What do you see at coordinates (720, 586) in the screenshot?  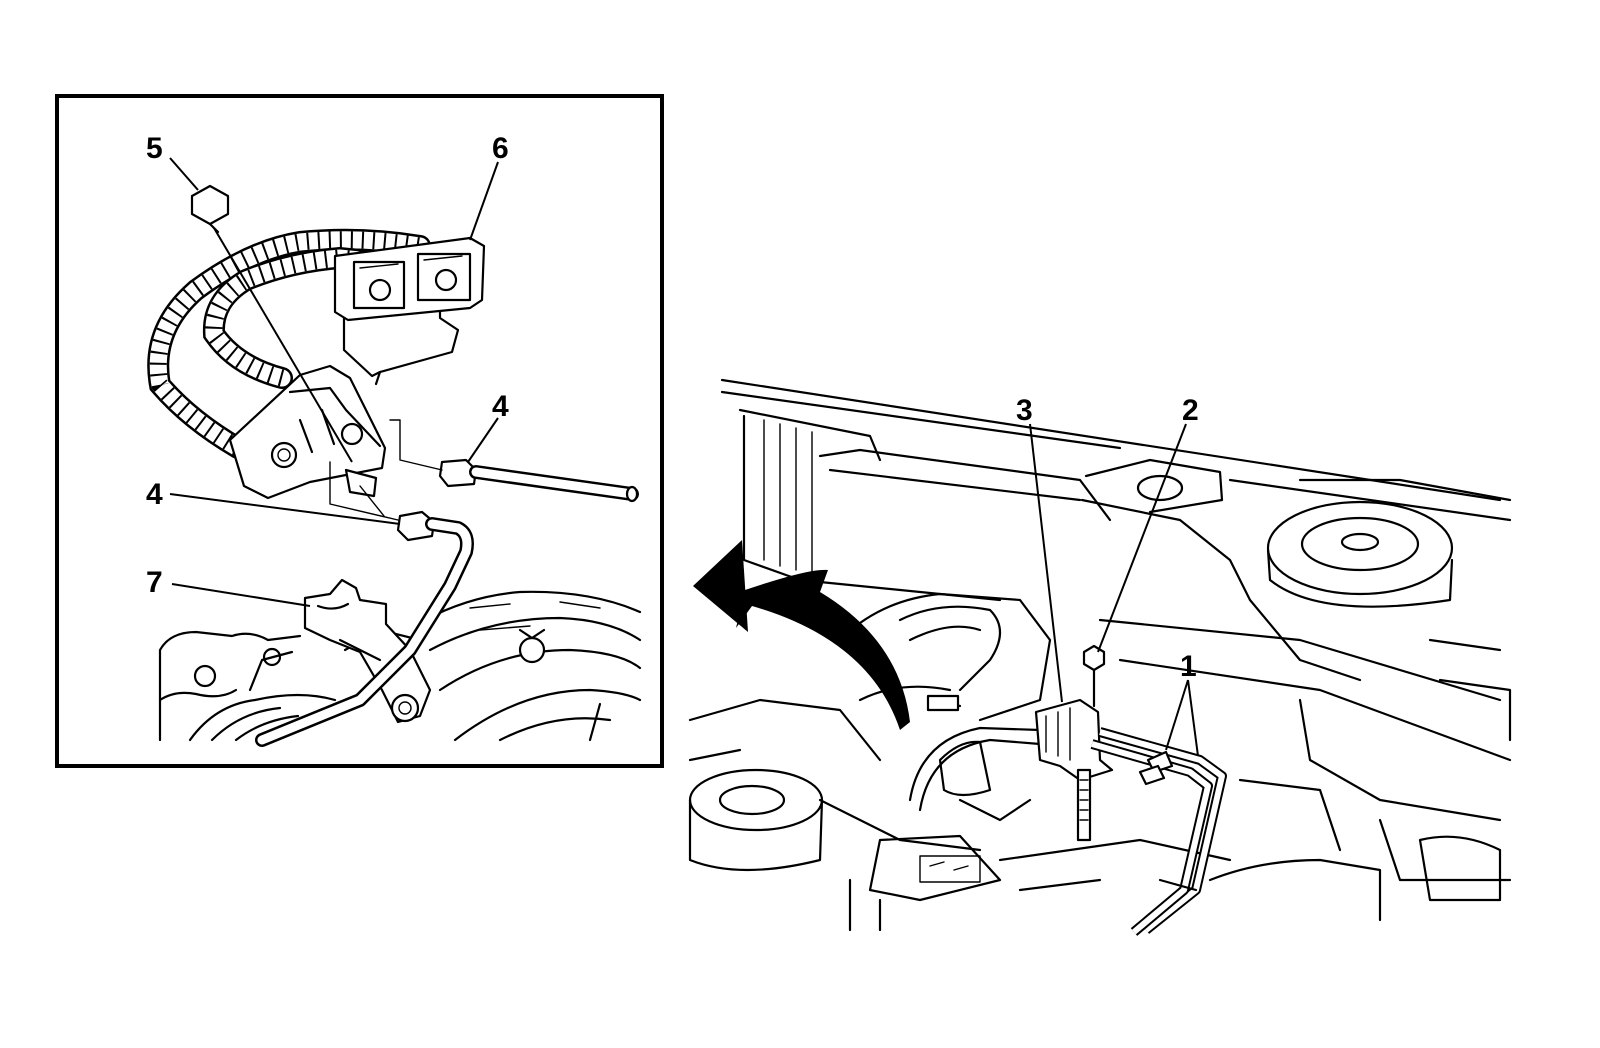 I see `direction-arrowhead` at bounding box center [720, 586].